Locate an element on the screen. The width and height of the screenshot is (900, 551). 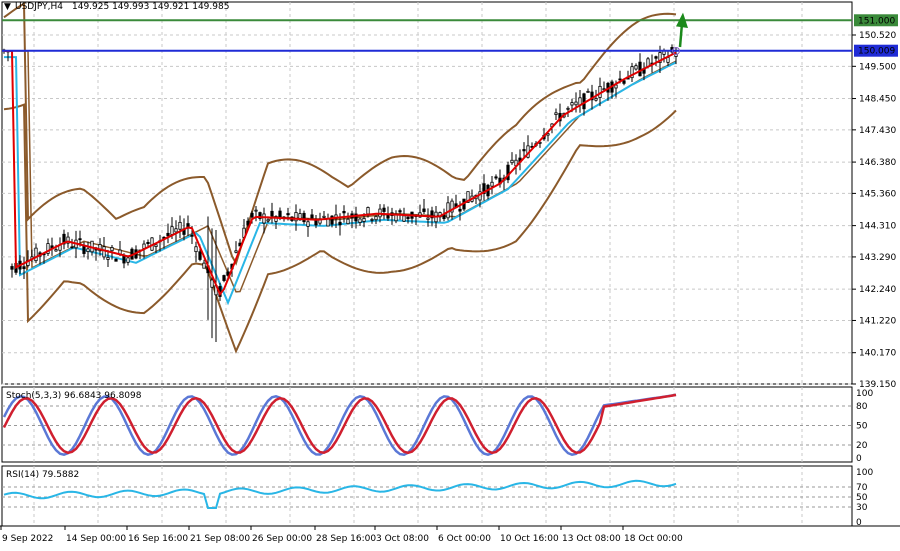
price-tick-label: 148.450 is located at coordinates (877, 100).